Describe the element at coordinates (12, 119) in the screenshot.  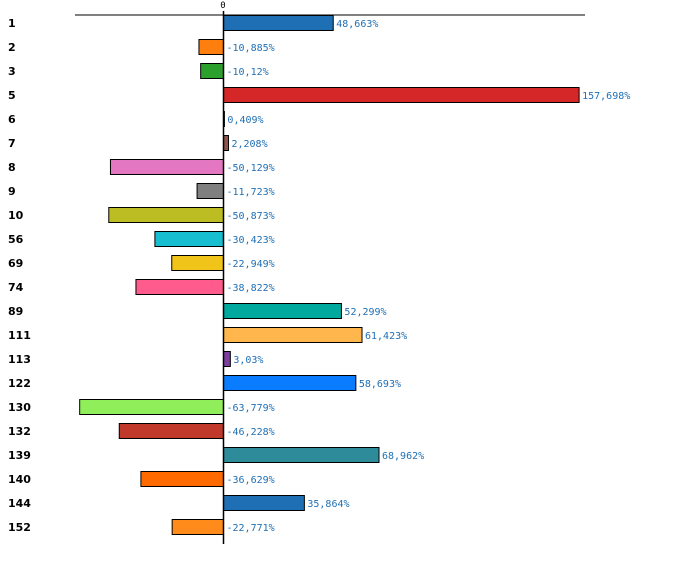
I see `category-label: 6` at that location.